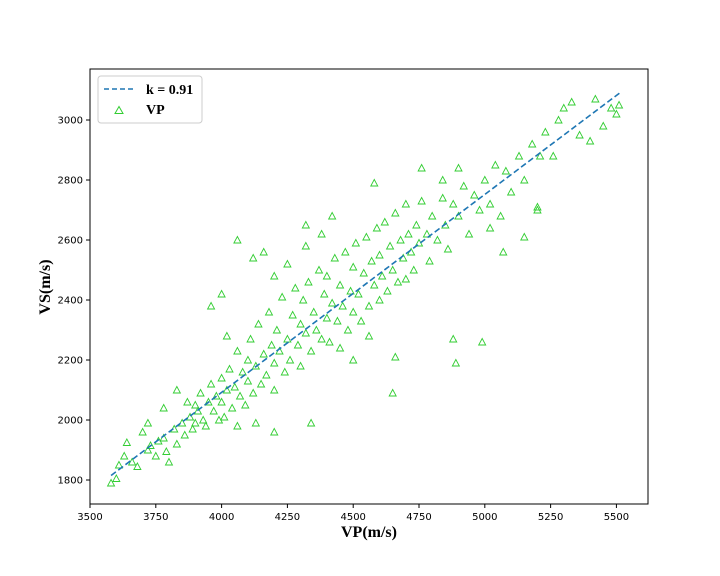  Describe the element at coordinates (70, 301) in the screenshot. I see `y-tick-label: 2400` at that location.